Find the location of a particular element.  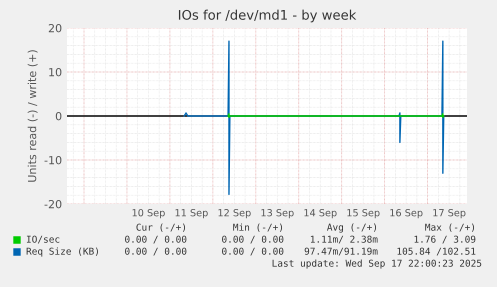

x-tick-label: 13 Sep is located at coordinates (277, 213).